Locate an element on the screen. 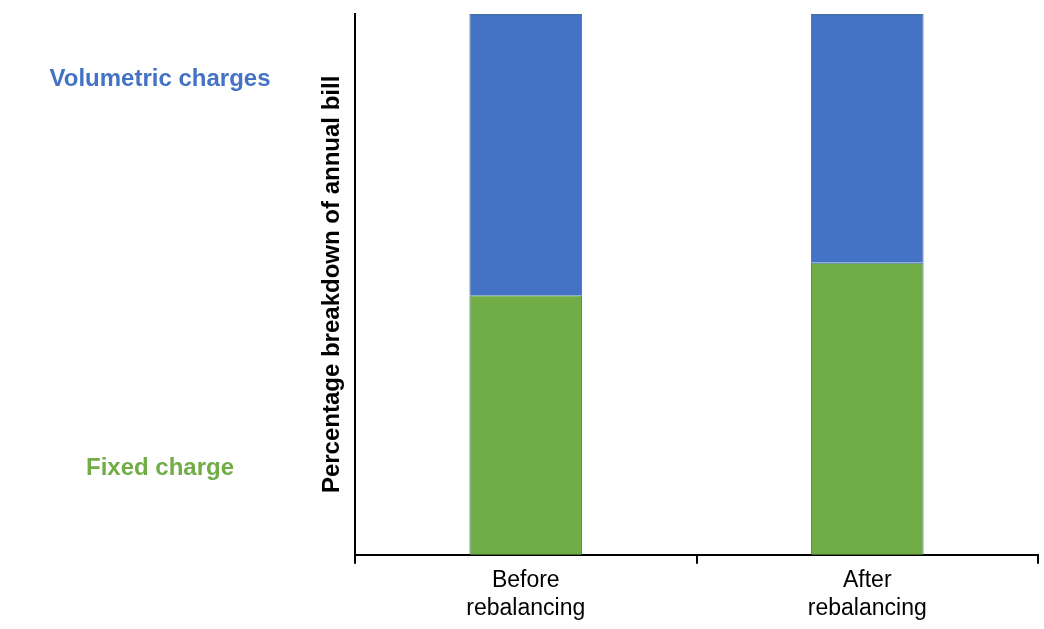 Image resolution: width=1044 pixels, height=629 pixels. x-tick-label: Before rebalancing is located at coordinates (526, 592).